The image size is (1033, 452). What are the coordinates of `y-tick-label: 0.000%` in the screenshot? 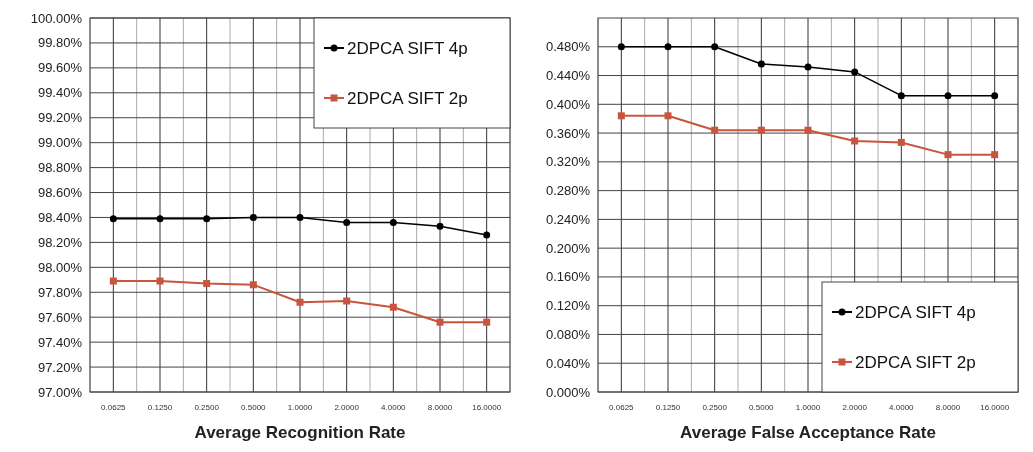 It's located at (568, 392).